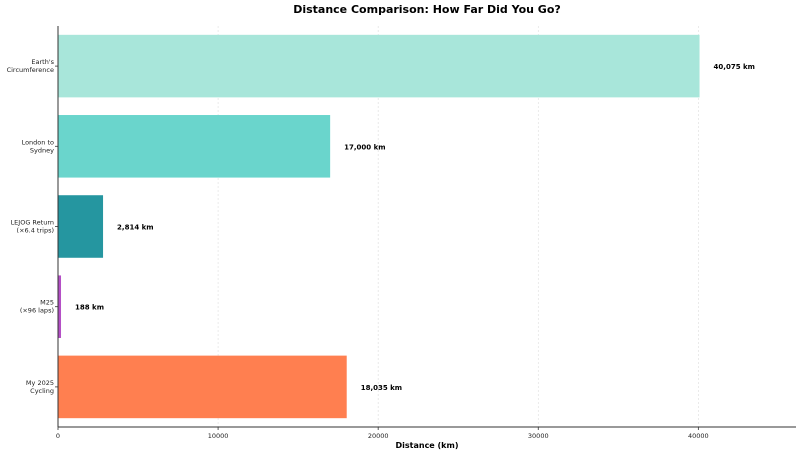 The width and height of the screenshot is (800, 455). What do you see at coordinates (37, 307) in the screenshot?
I see `y-tick-label: M25 (×96 laps)` at bounding box center [37, 307].